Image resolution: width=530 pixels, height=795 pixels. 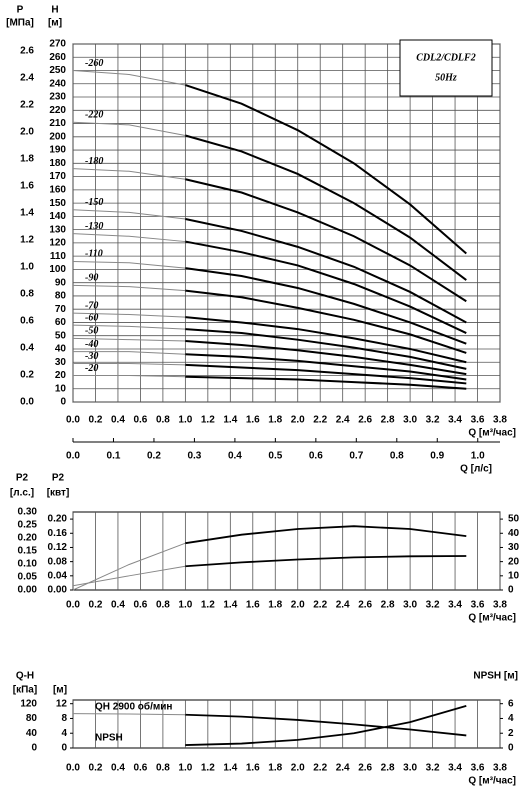 What do you see at coordinates (64, 733) in the screenshot?
I see `y-tick-label: 4` at bounding box center [64, 733].